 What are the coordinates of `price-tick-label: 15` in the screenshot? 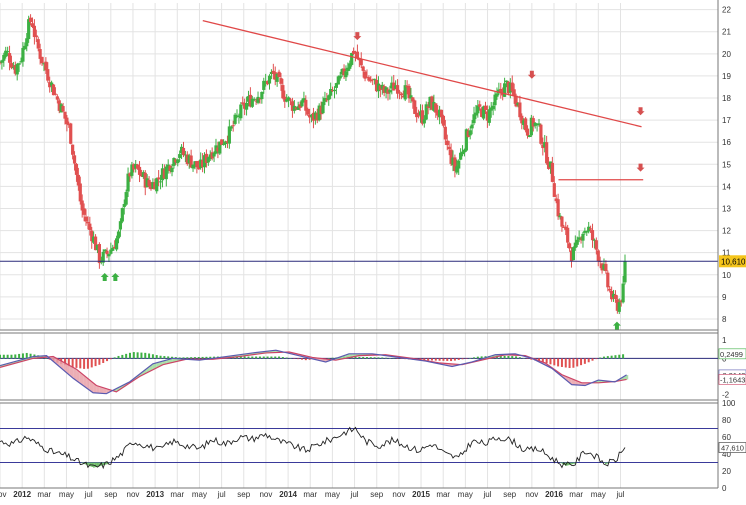 It's located at (726, 164).